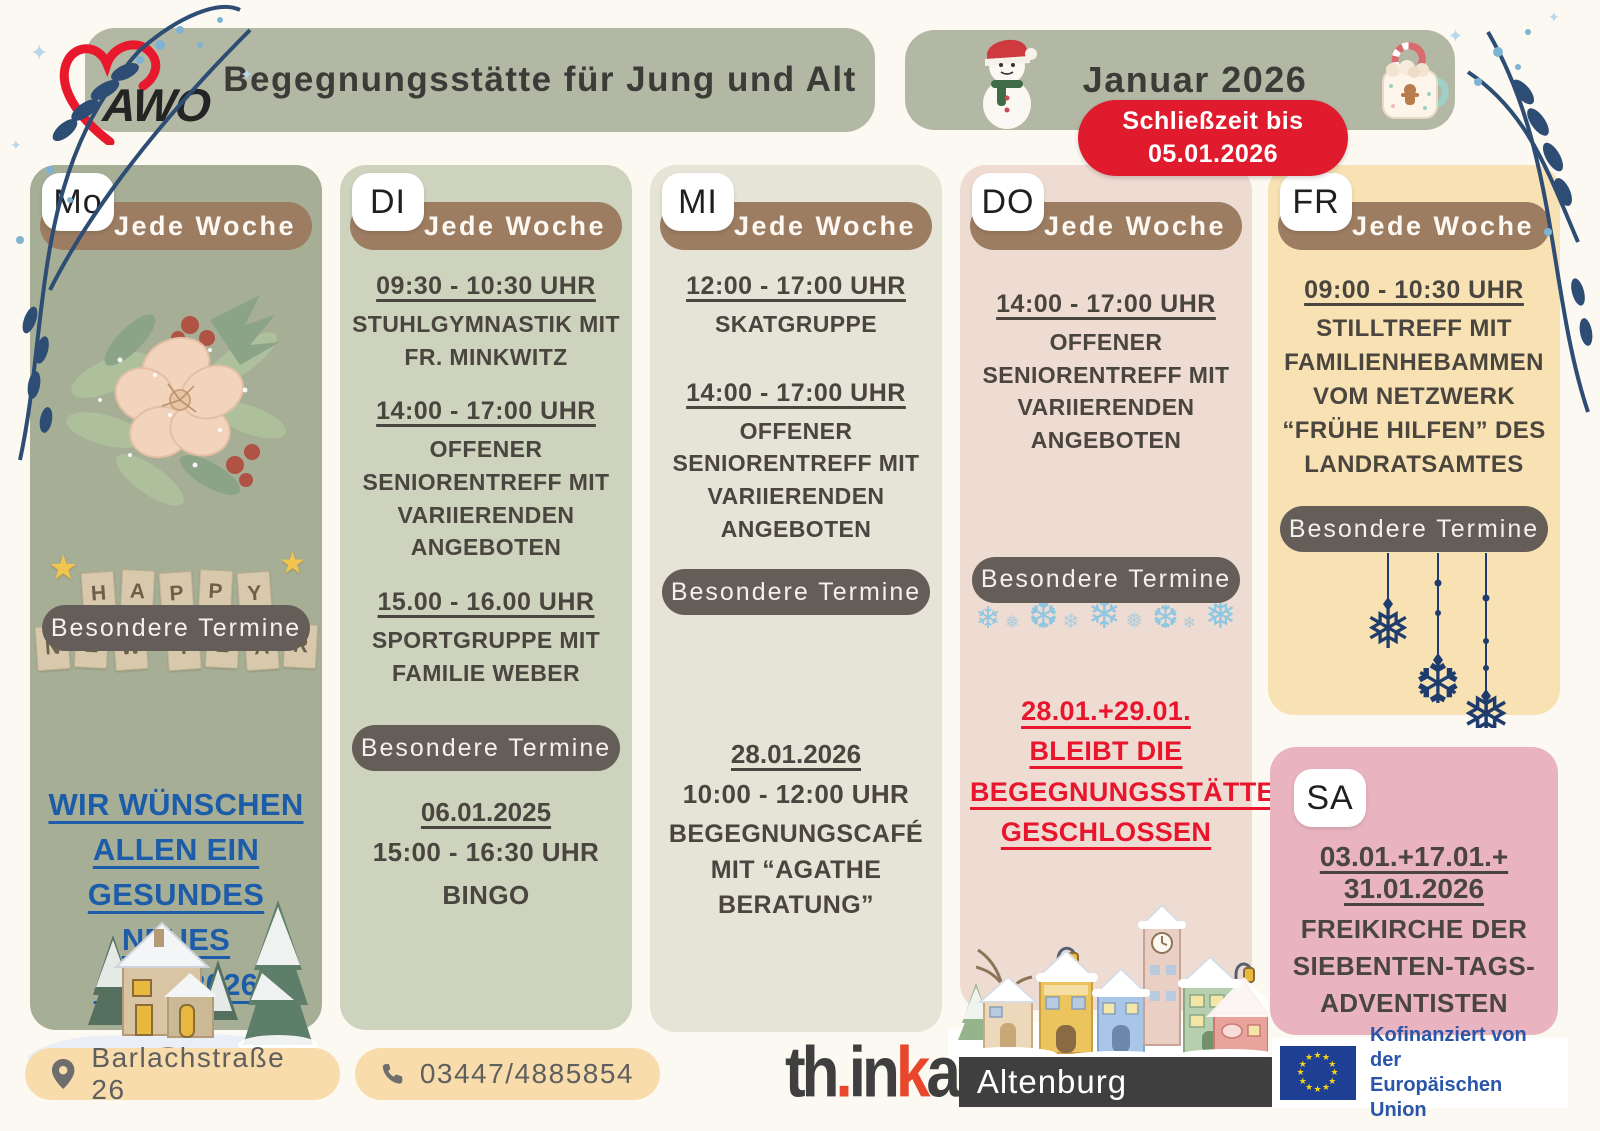 The height and width of the screenshot is (1131, 1600). I want to click on day-badge-wednesday: MI, so click(698, 202).